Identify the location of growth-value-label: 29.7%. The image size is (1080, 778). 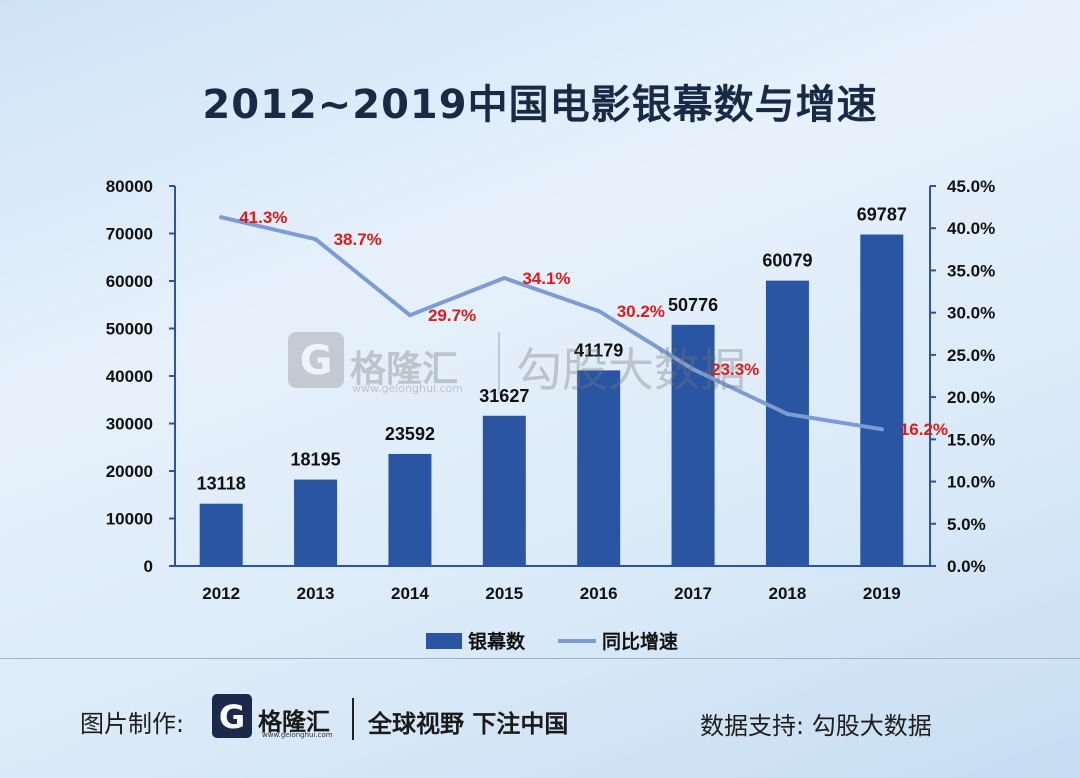
(452, 315).